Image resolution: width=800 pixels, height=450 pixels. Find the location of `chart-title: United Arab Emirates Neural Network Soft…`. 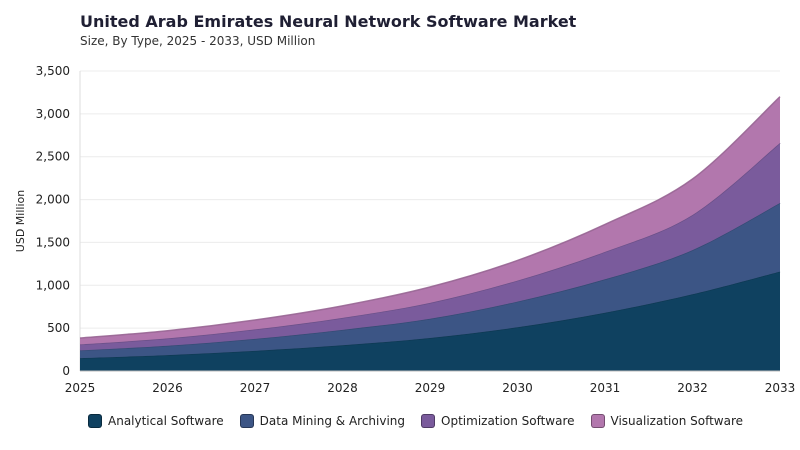

chart-title: United Arab Emirates Neural Network Soft… is located at coordinates (328, 21).